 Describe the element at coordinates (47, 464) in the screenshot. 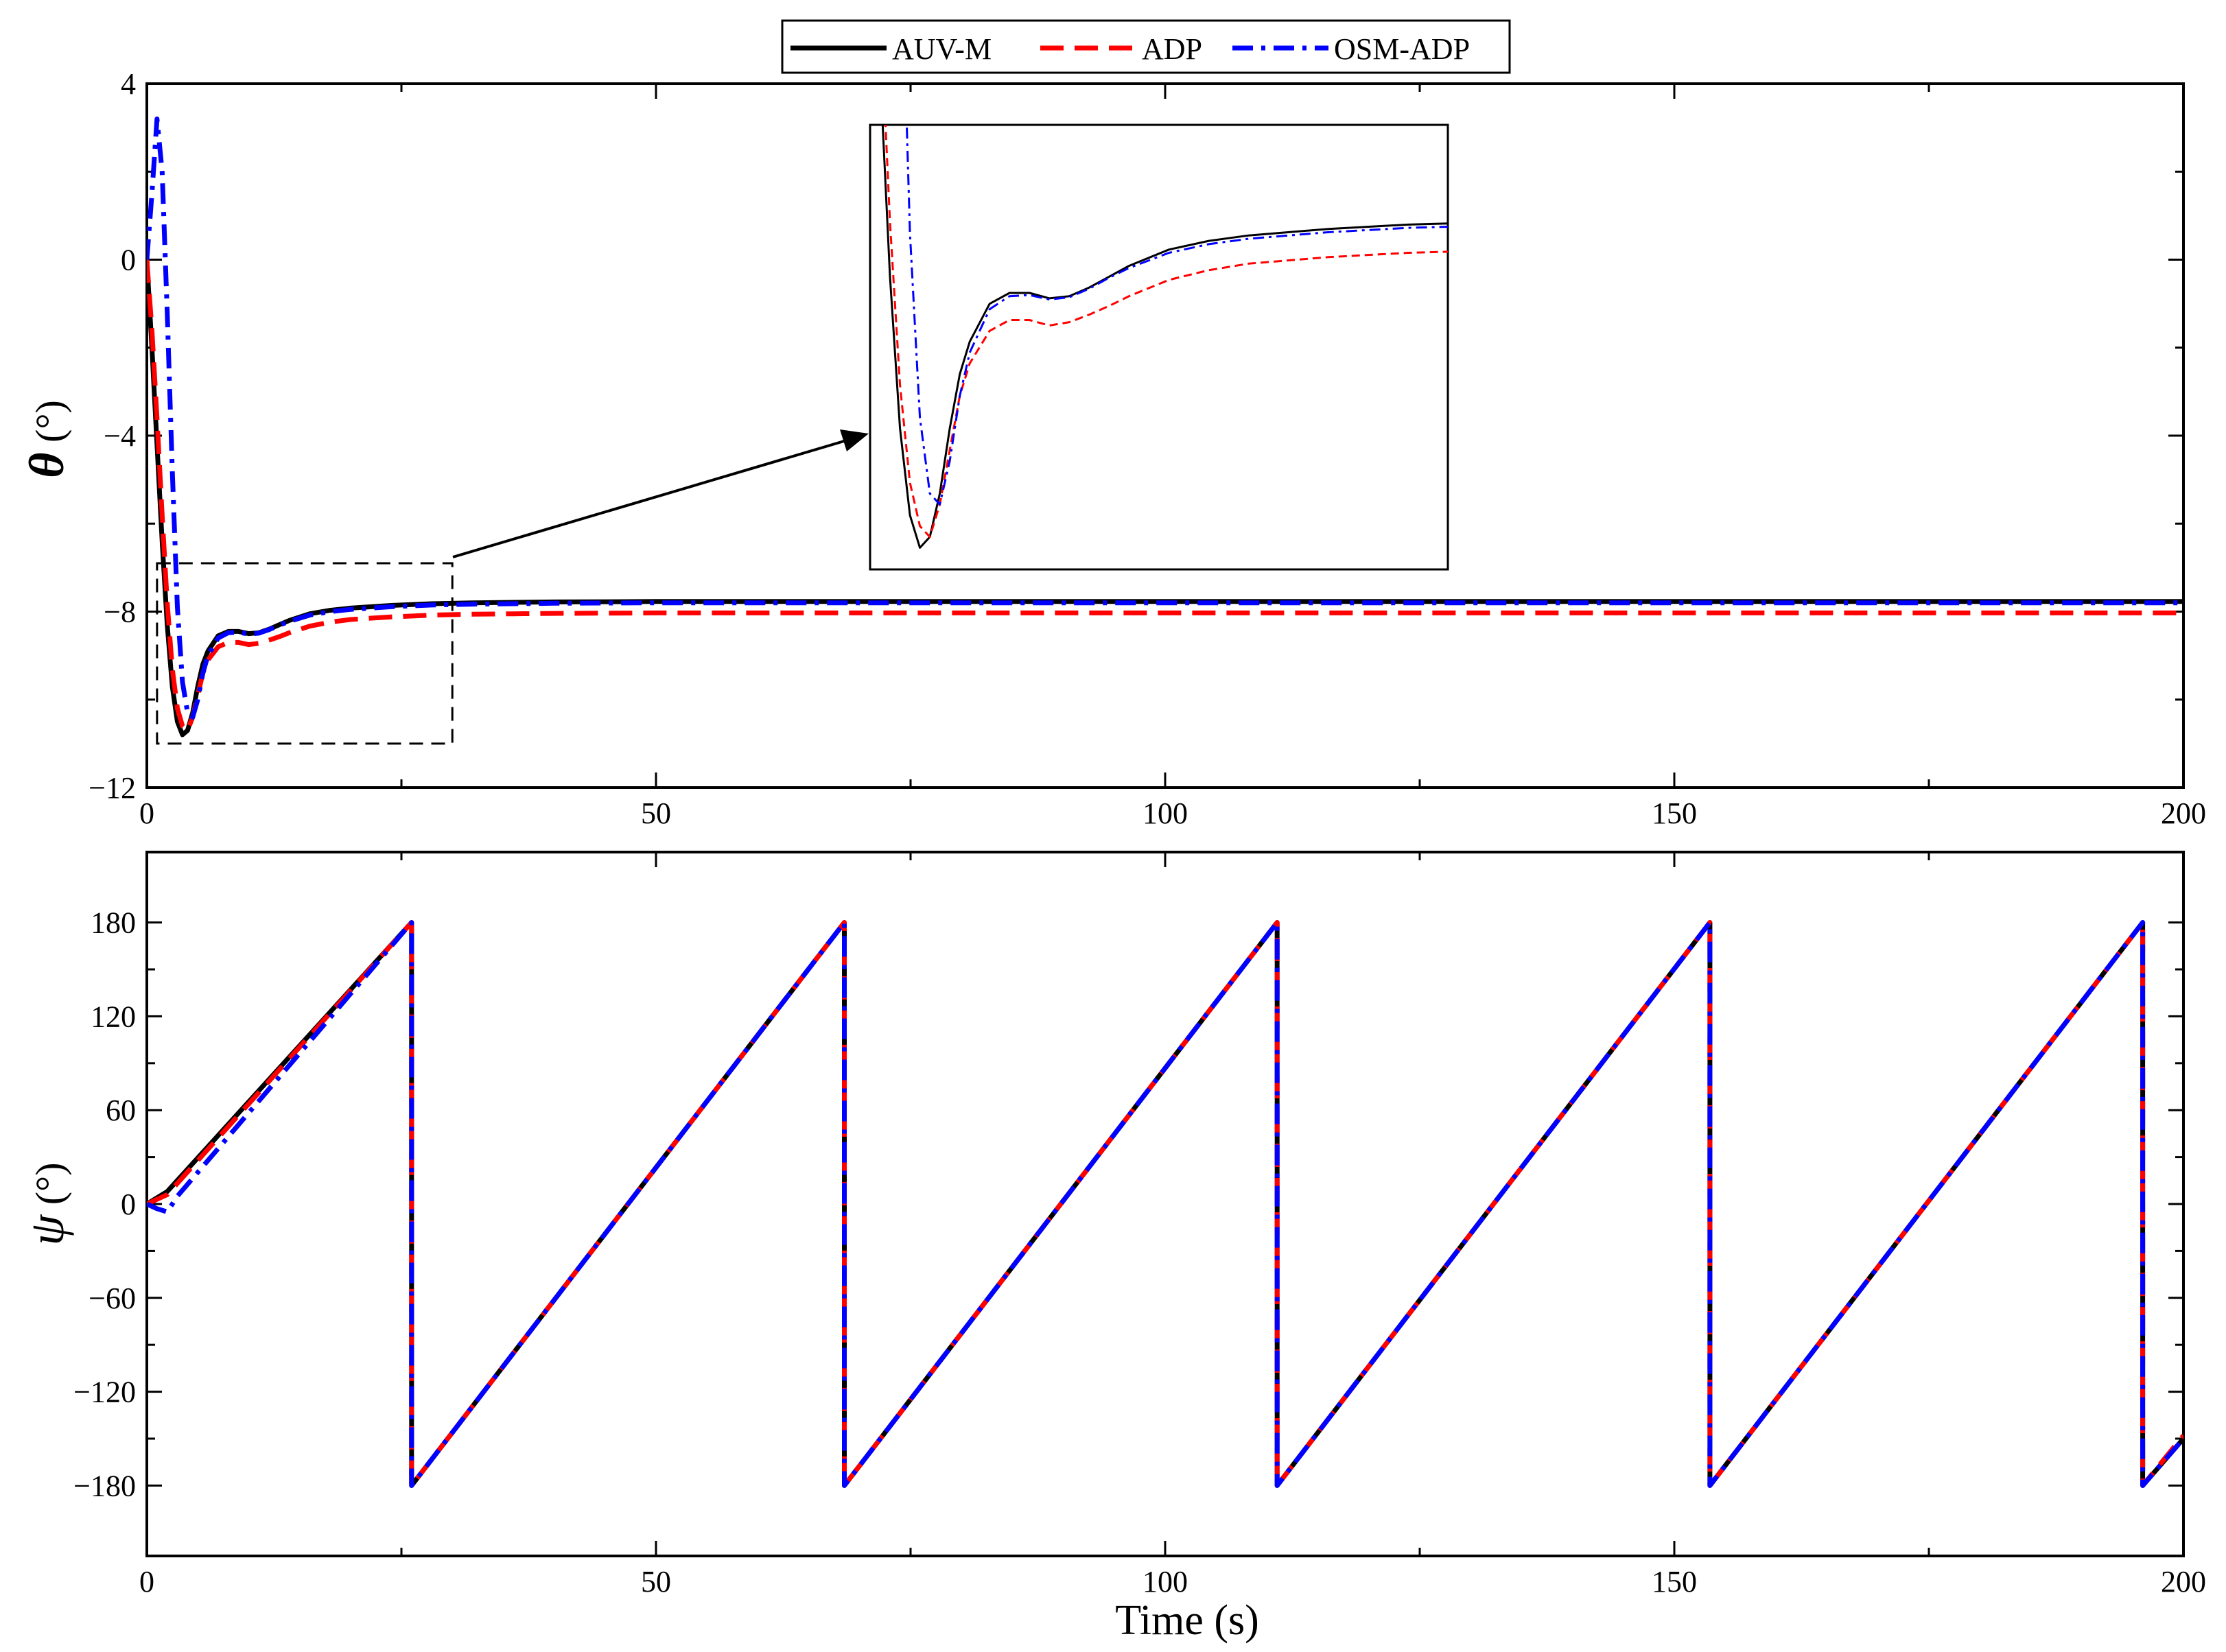

I see `top-ylabel-symbol: θ` at that location.